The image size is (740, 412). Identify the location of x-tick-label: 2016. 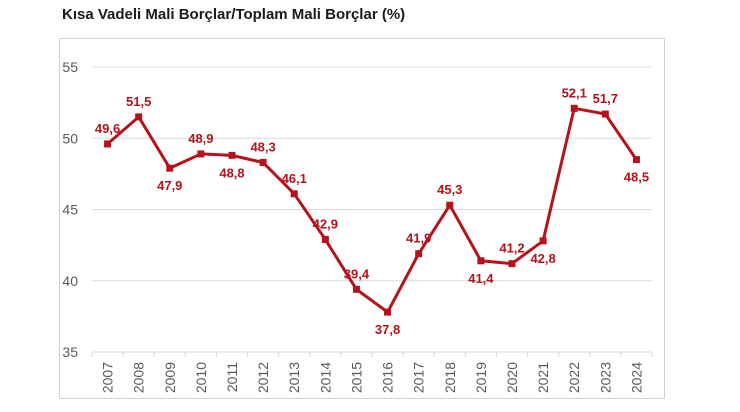
(388, 377).